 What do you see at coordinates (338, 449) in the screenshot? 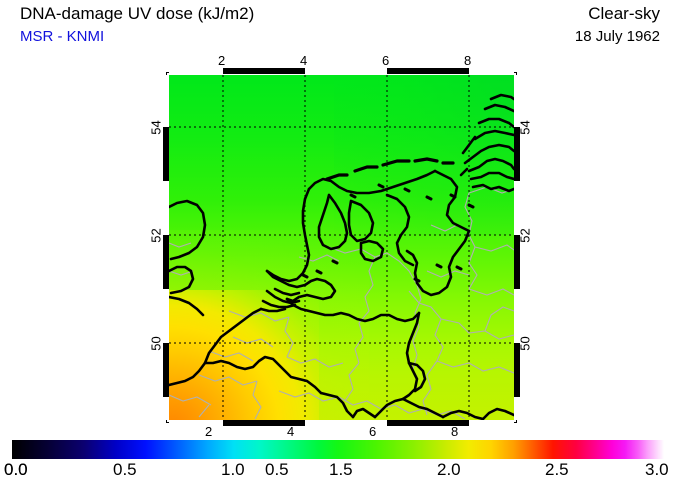
I see `colorbar-gradient` at bounding box center [338, 449].